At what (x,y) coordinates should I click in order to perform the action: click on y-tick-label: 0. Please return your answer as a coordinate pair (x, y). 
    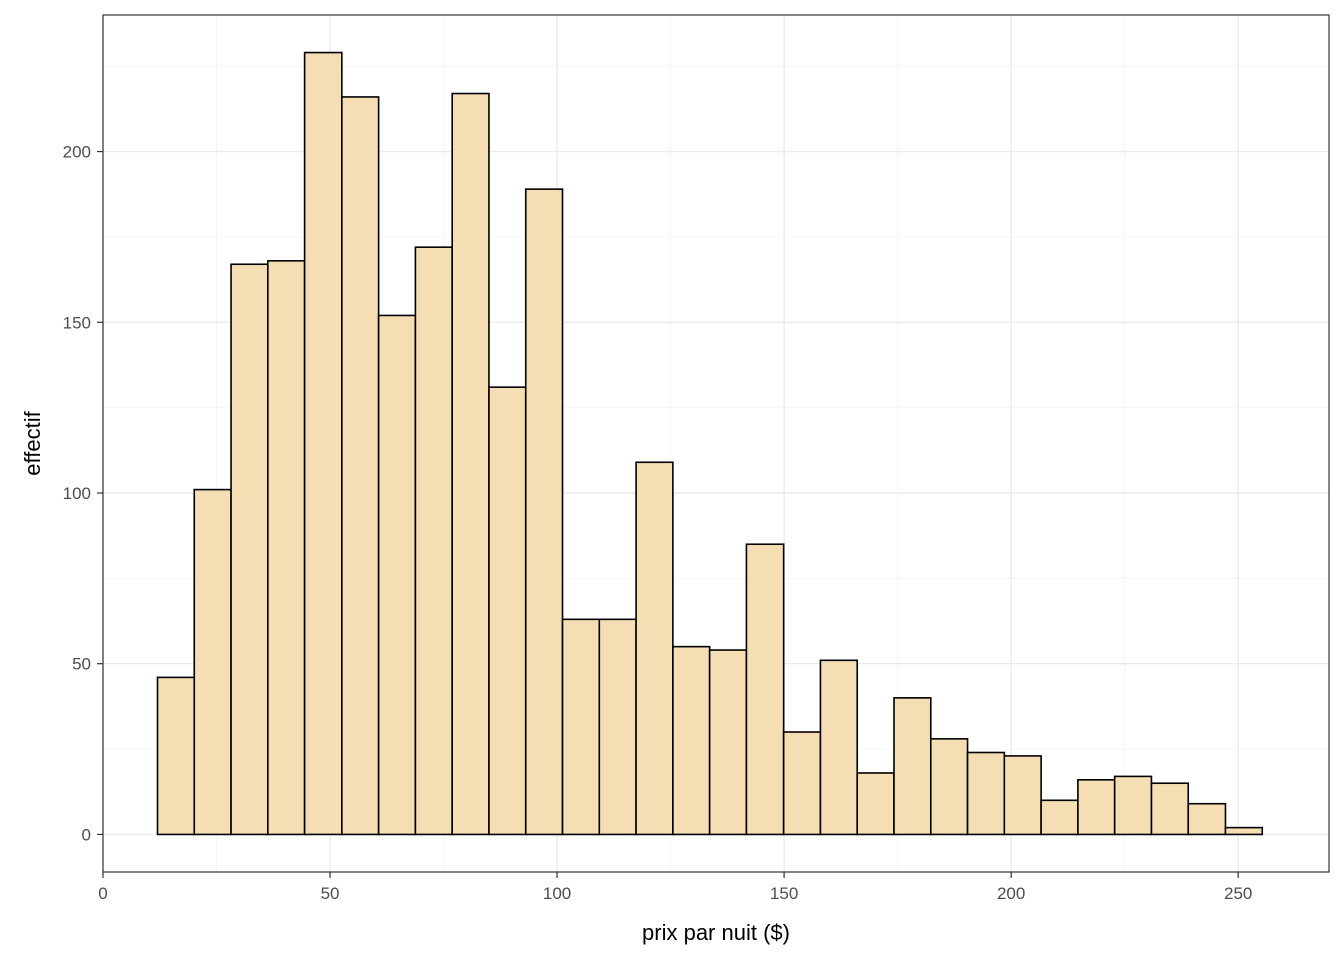
    Looking at the image, I should click on (86, 834).